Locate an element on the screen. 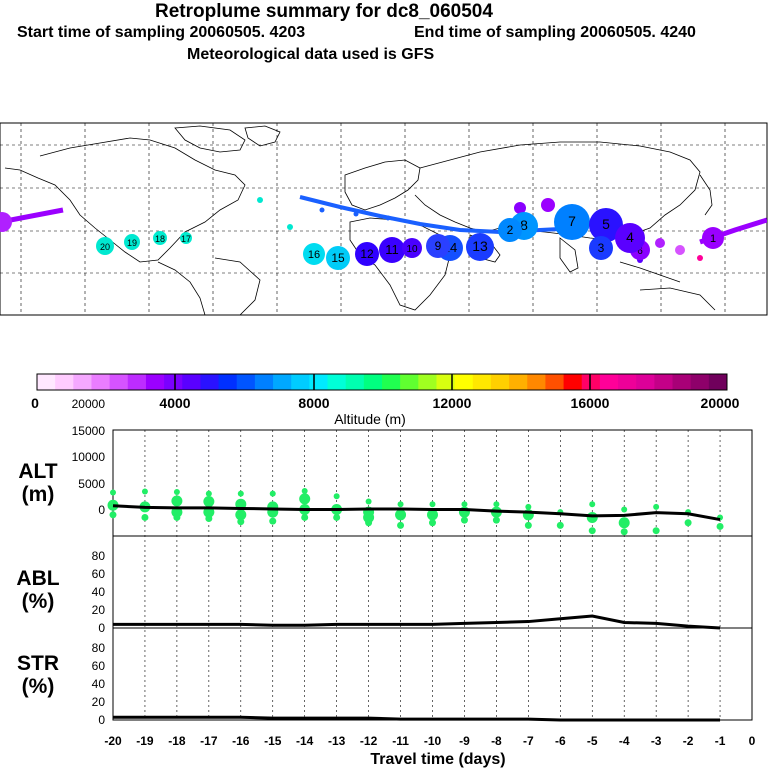  alt-median-line is located at coordinates (416, 513).